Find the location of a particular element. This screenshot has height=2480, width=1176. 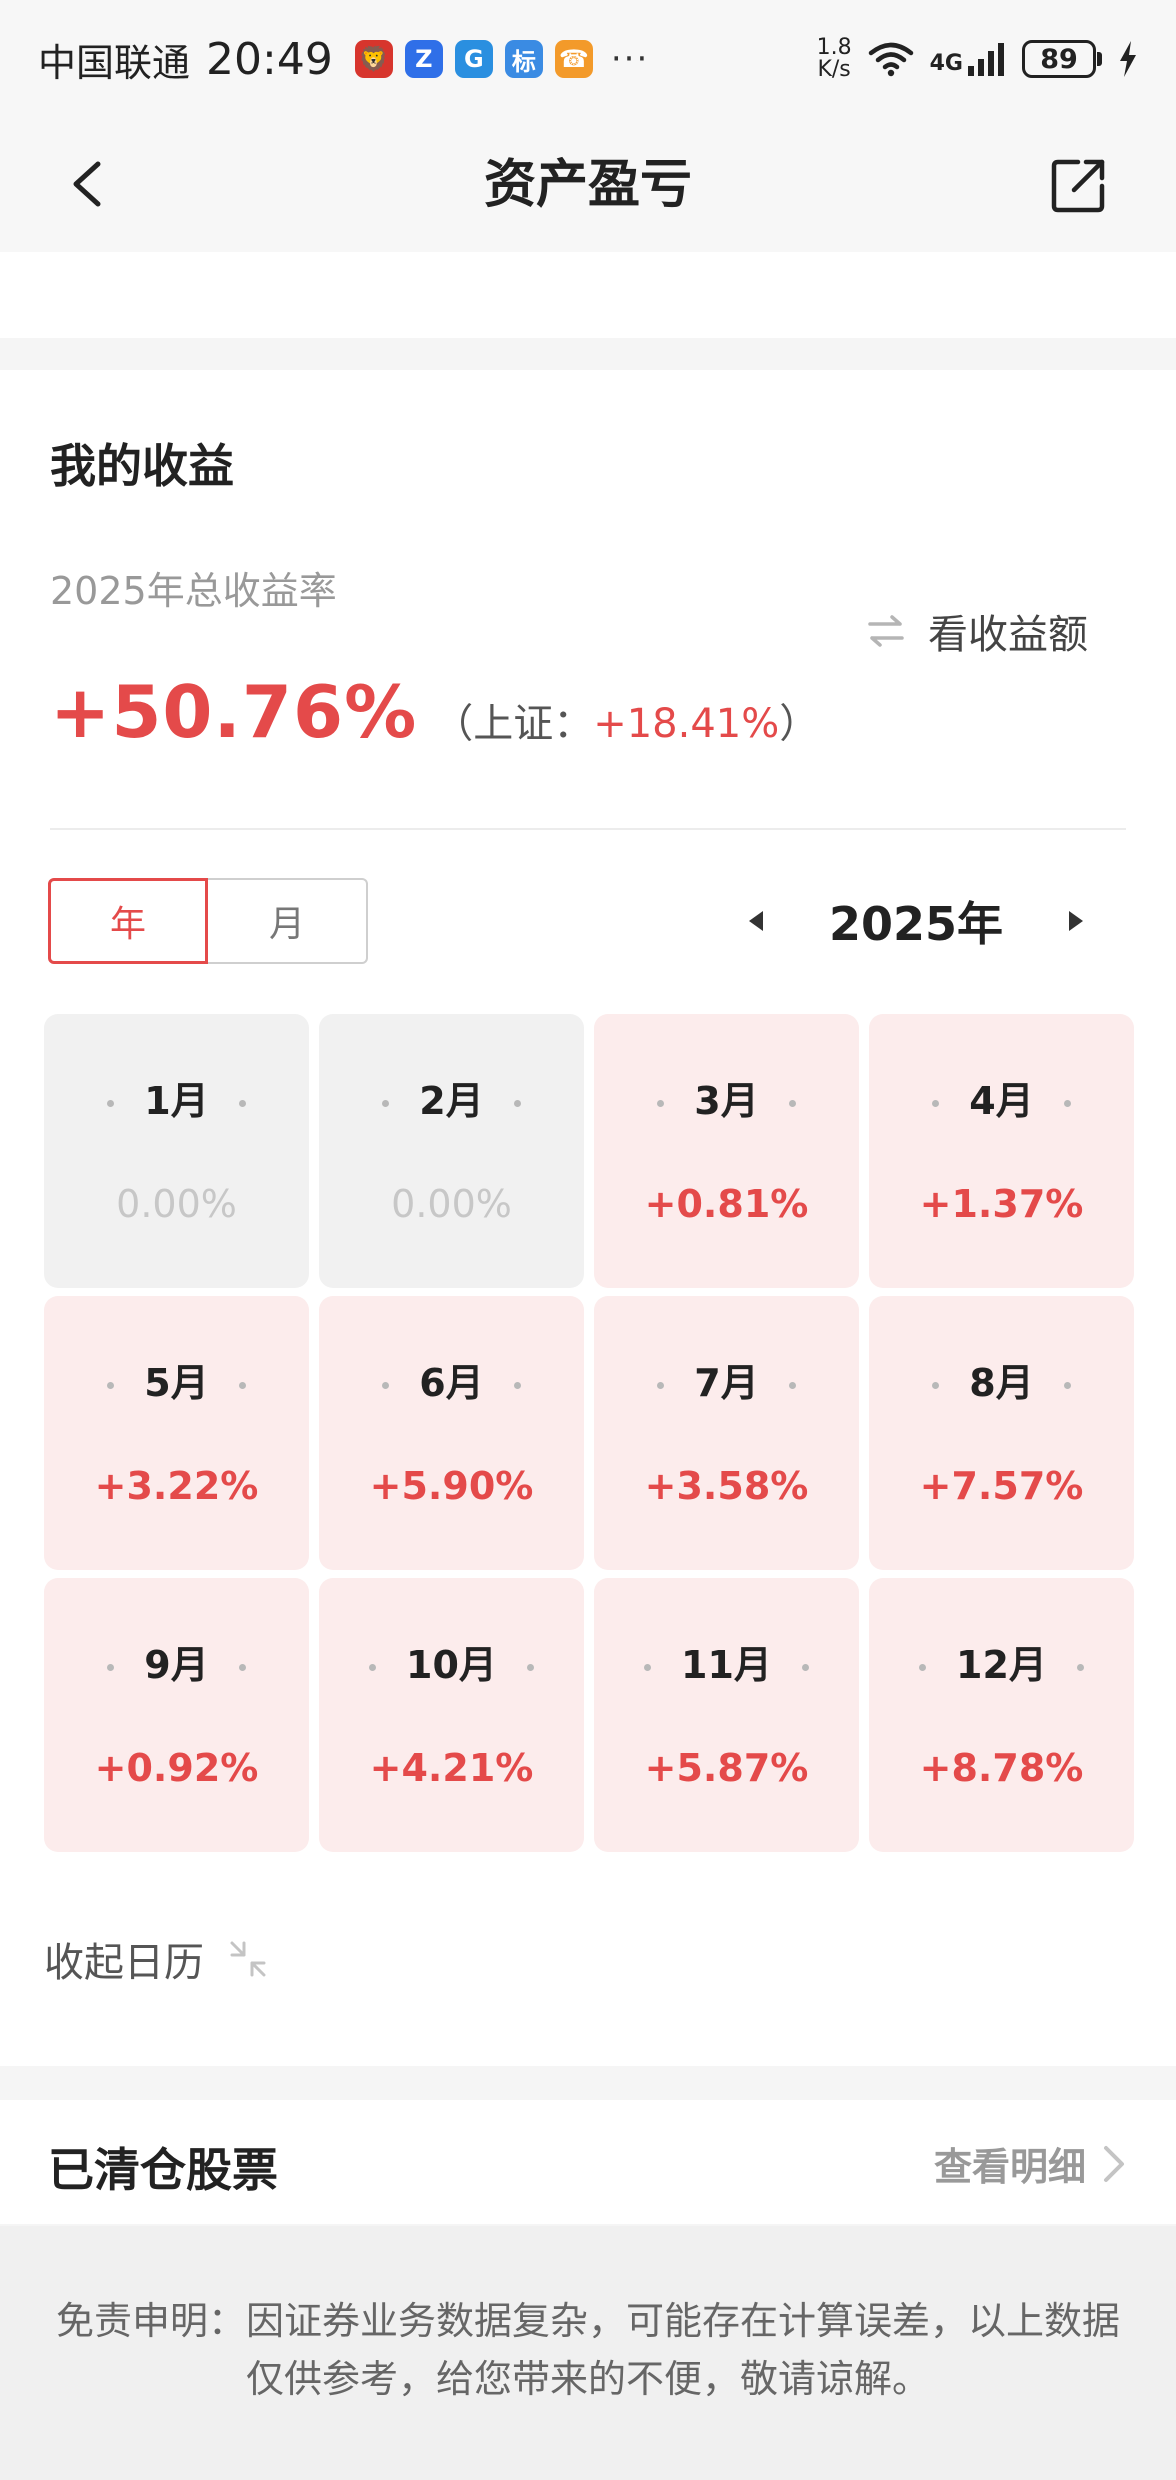

month-return: +3.22% is located at coordinates (176, 1486).